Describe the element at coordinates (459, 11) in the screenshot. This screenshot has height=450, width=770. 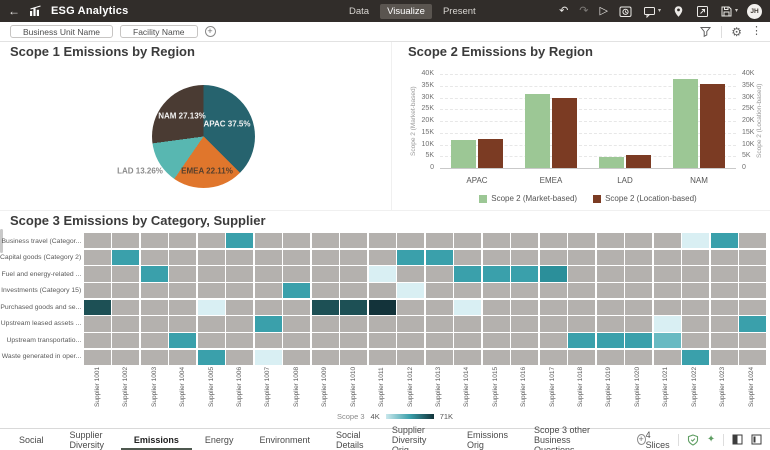
I see `mode-tab-present: Present` at that location.